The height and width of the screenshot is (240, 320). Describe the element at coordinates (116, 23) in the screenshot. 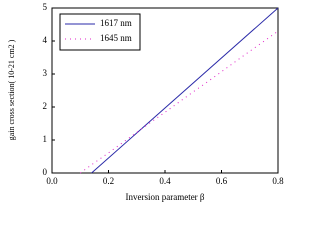

I see `legend-label: 1617 nm` at that location.